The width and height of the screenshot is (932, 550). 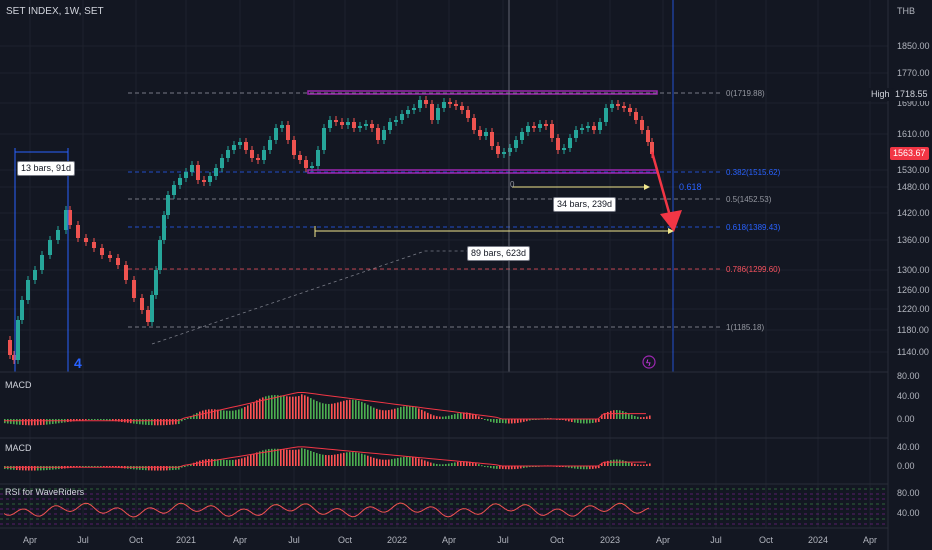 What do you see at coordinates (818, 540) in the screenshot?
I see `time-tick: 2024` at bounding box center [818, 540].